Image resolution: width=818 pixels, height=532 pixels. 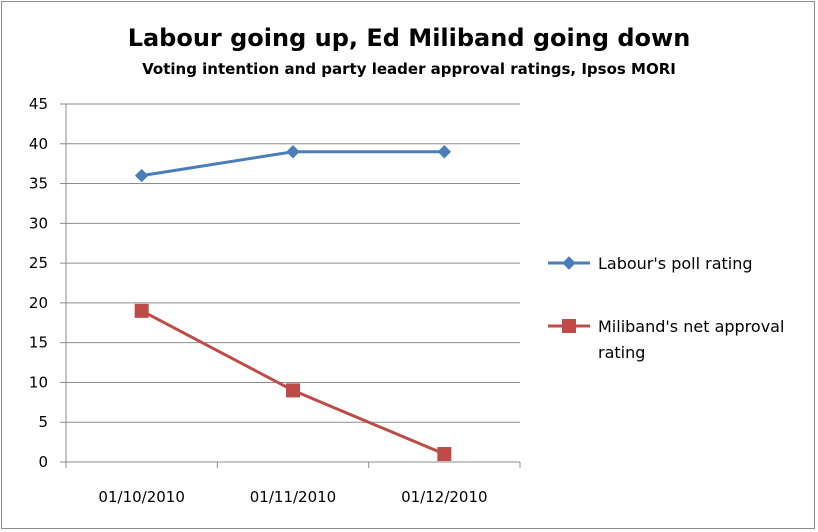 What do you see at coordinates (38, 382) in the screenshot?
I see `y-tick-label: 10` at bounding box center [38, 382].